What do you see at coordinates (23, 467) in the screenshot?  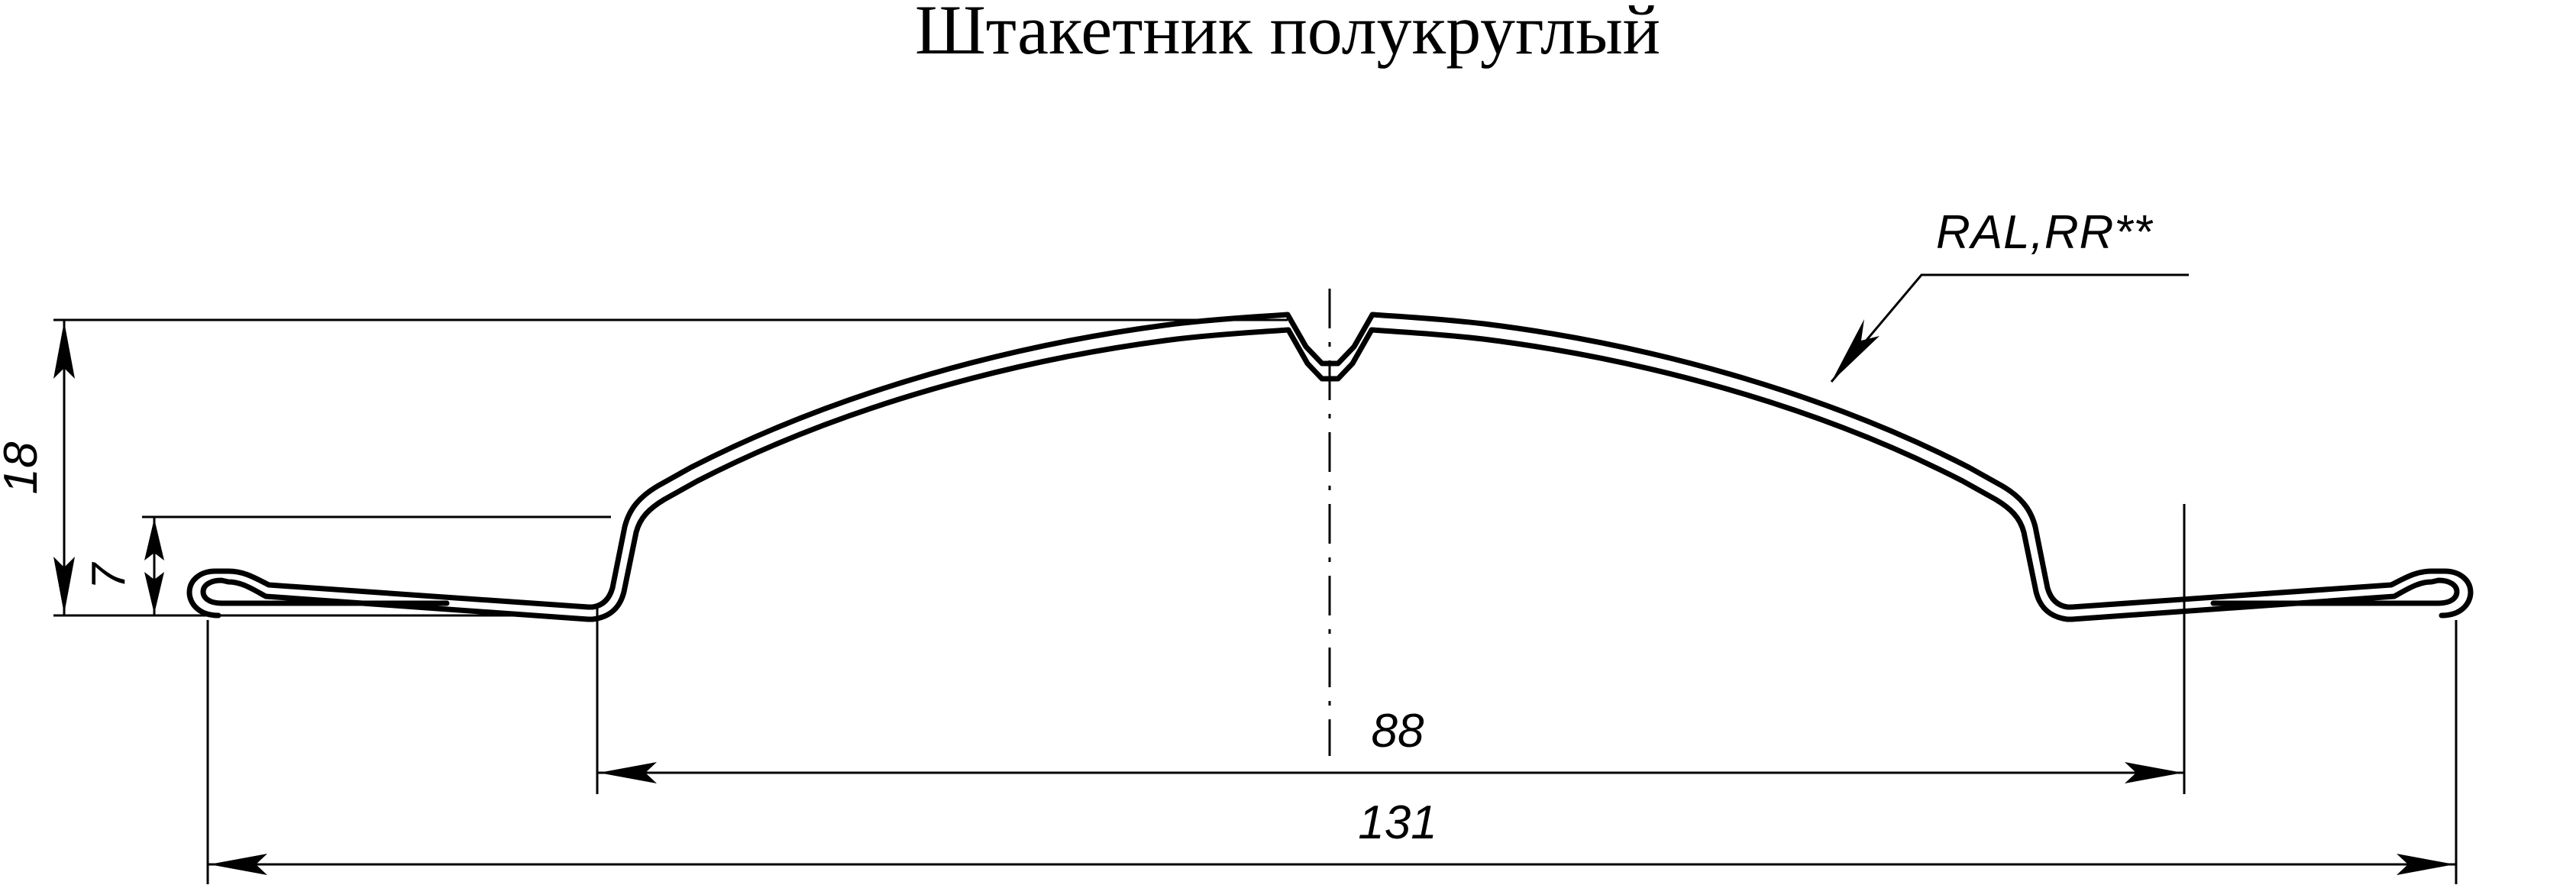 I see `dimension-label-height: 18` at bounding box center [23, 467].